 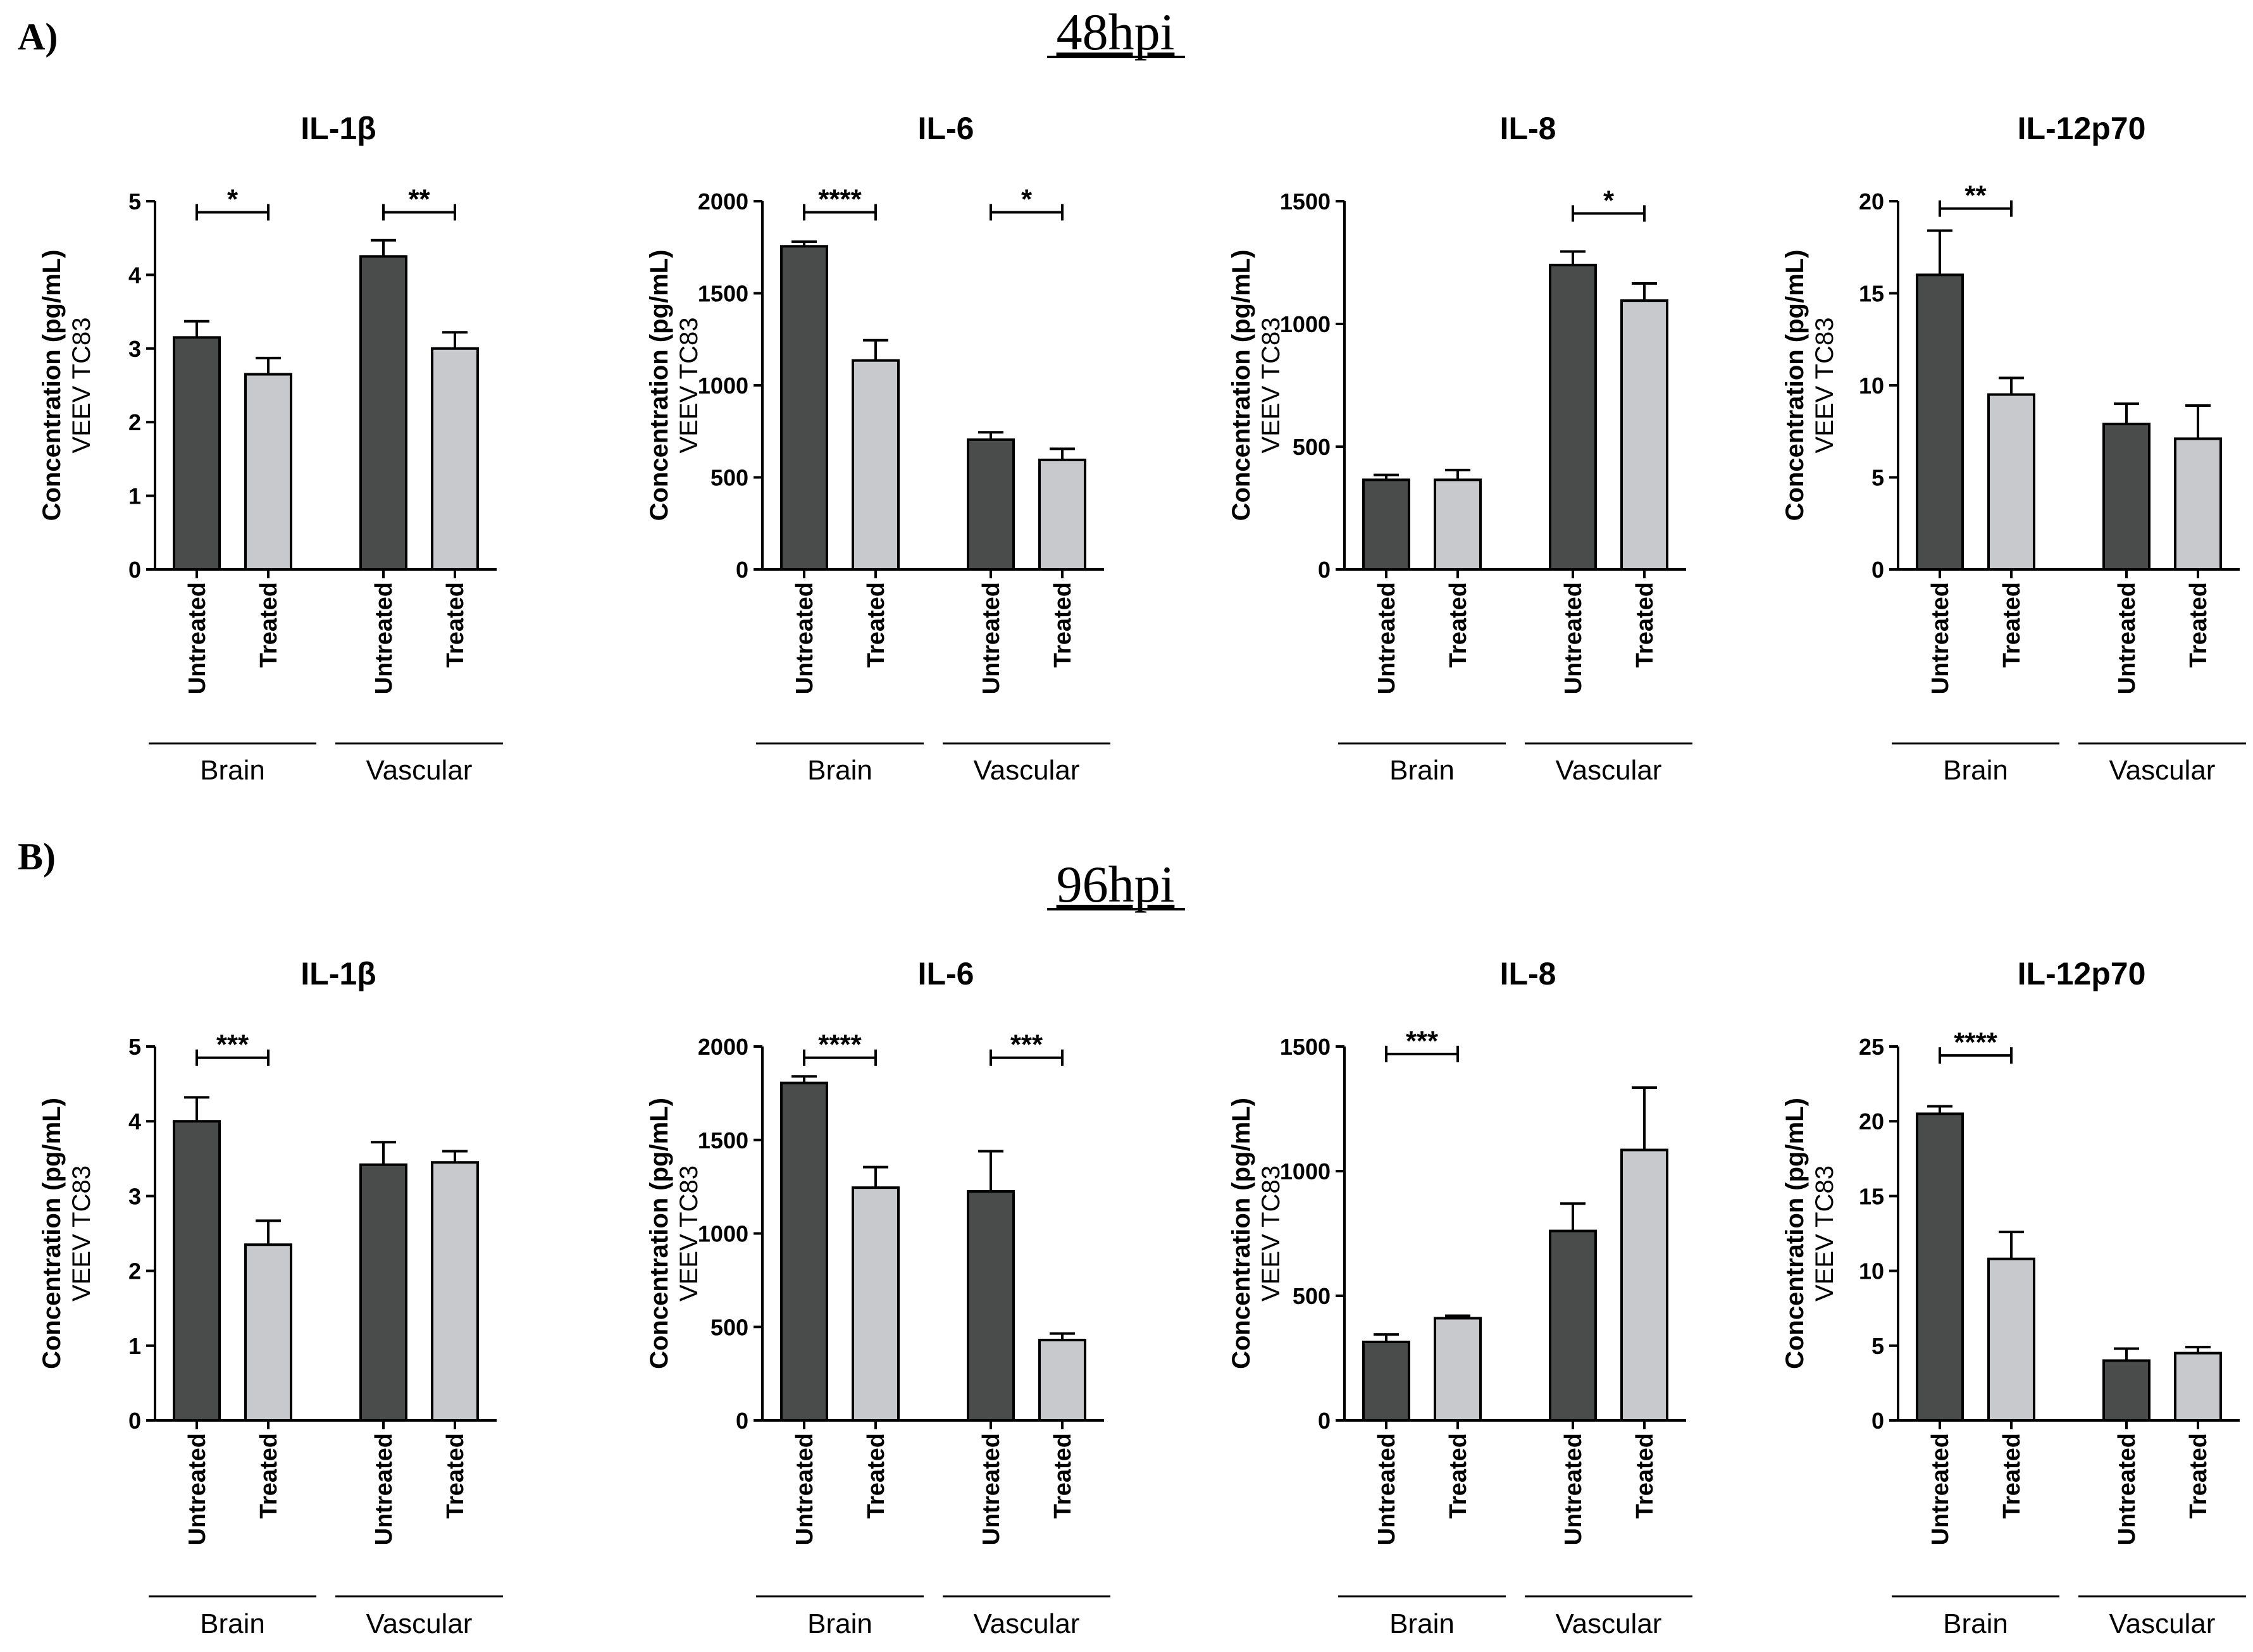 What do you see at coordinates (1528, 973) in the screenshot?
I see `chart-title: IL-8` at bounding box center [1528, 973].